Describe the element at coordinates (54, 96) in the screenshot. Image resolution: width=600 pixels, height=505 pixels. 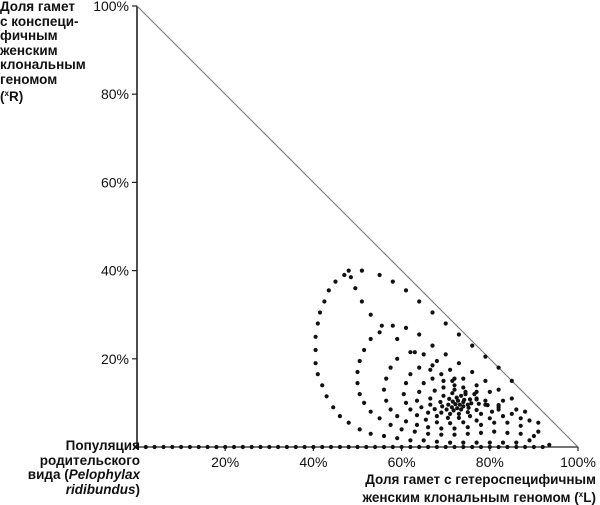
I see `y-axis-title-symbol: (xR)` at that location.